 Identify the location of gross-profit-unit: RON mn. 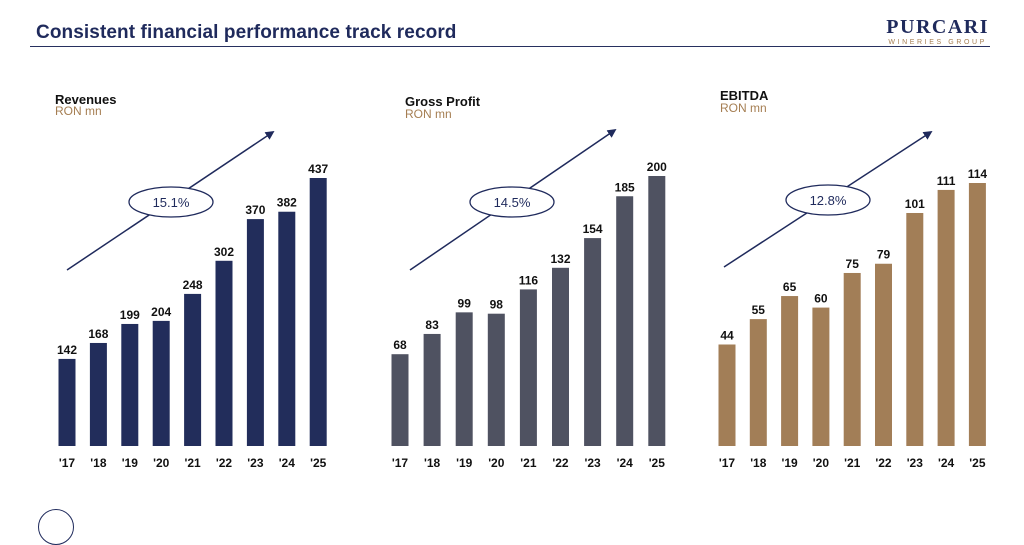
(428, 114).